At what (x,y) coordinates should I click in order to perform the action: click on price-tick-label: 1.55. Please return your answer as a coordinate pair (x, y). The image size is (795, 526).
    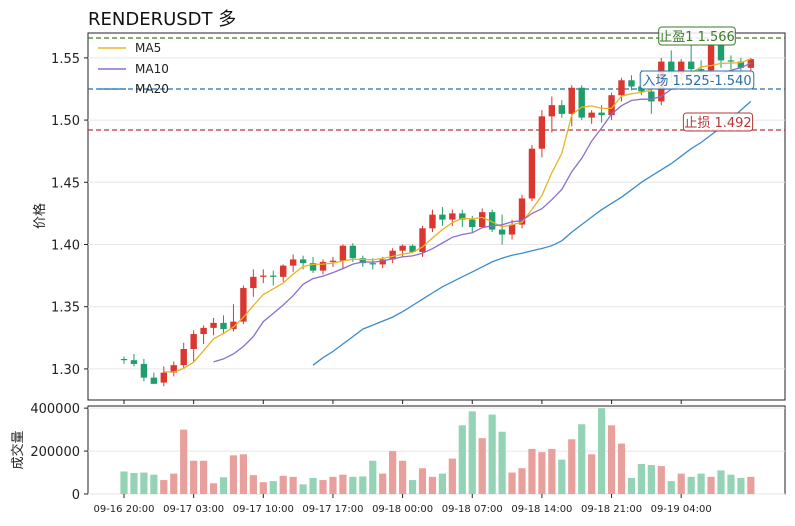
    Looking at the image, I should click on (65, 59).